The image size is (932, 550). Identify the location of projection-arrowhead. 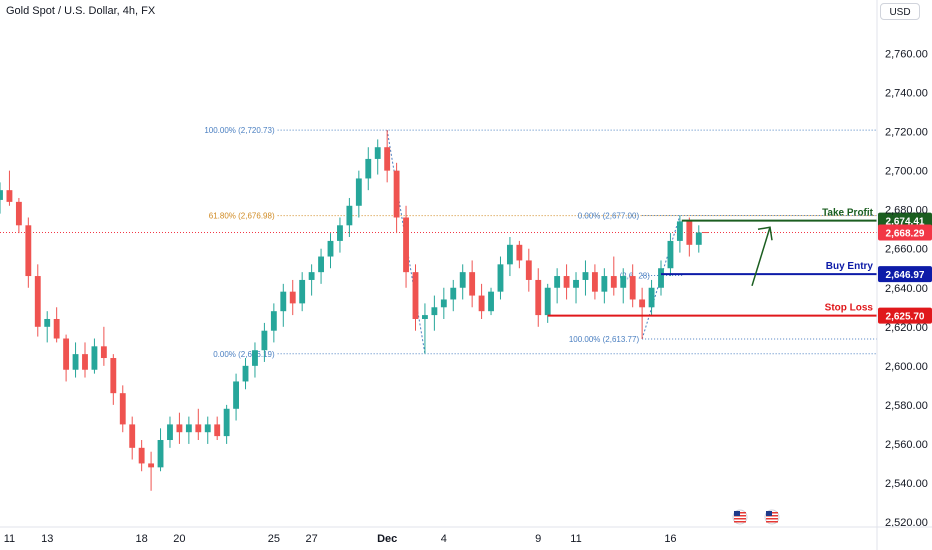
(765, 233).